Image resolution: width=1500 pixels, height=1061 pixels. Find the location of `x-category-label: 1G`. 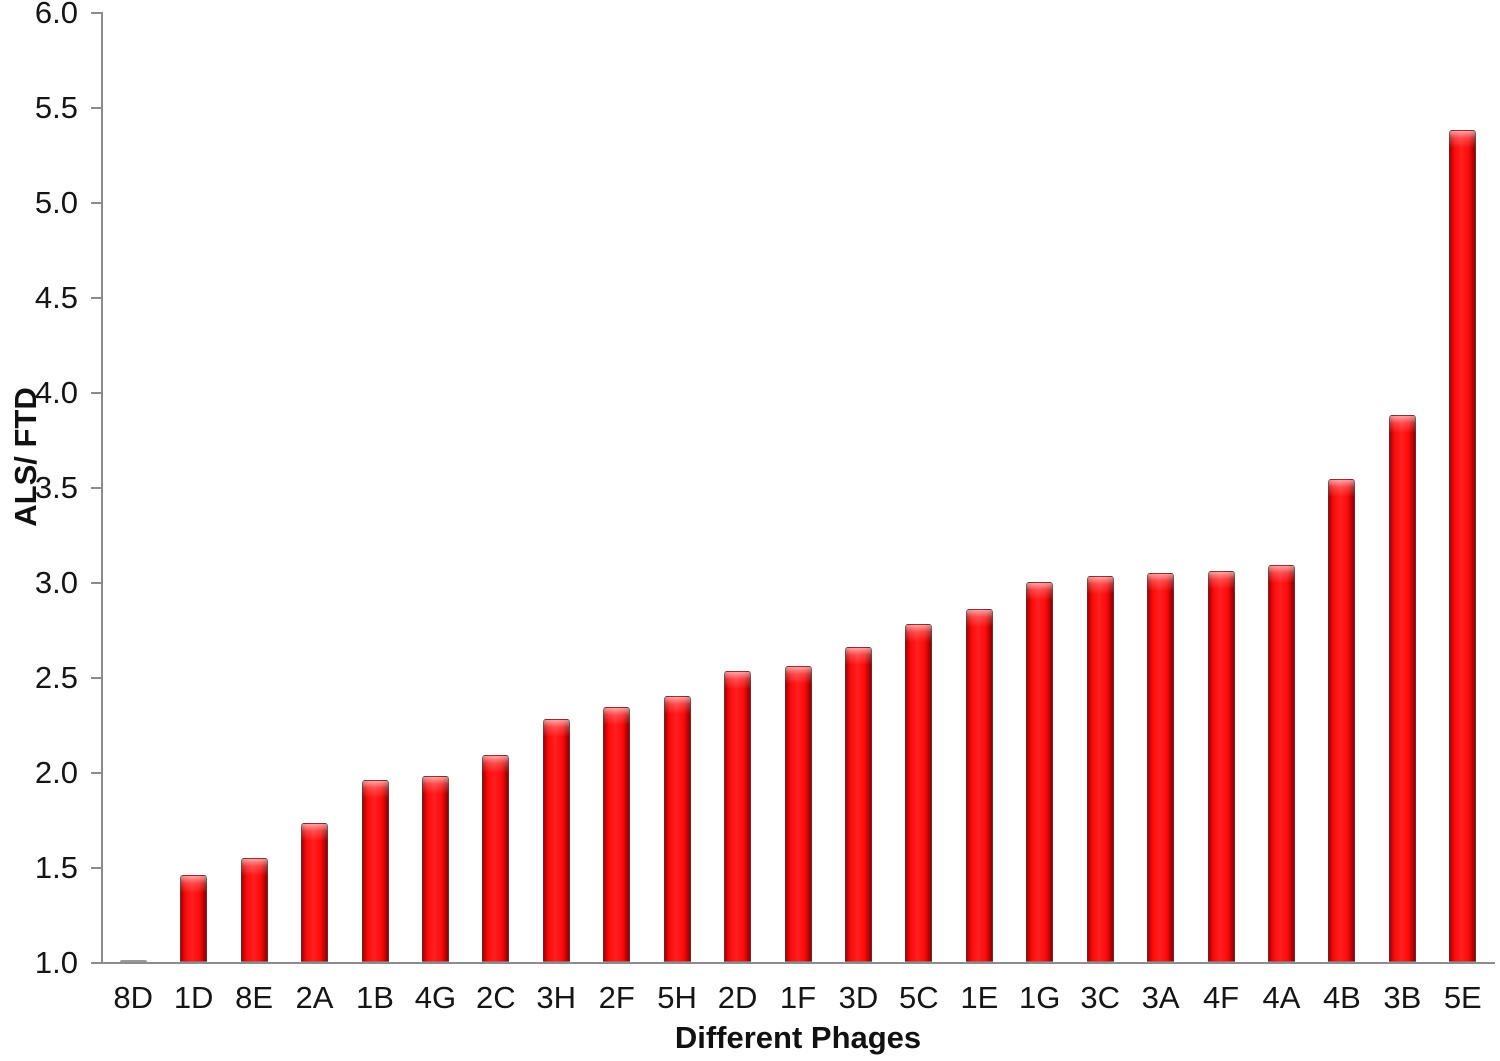

x-category-label: 1G is located at coordinates (1040, 997).